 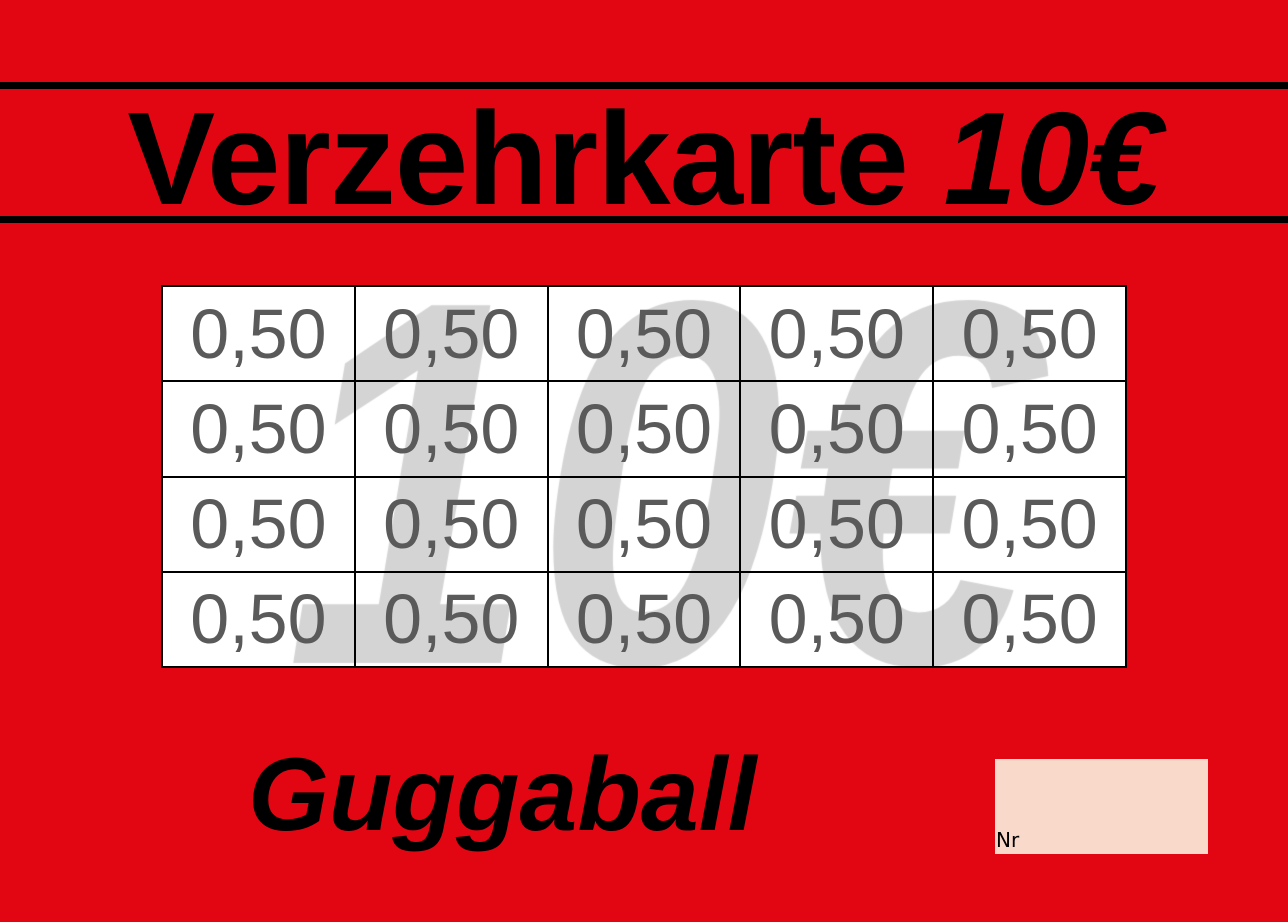 What do you see at coordinates (518, 158) in the screenshot?
I see `title-text: Verzehrkarte` at bounding box center [518, 158].